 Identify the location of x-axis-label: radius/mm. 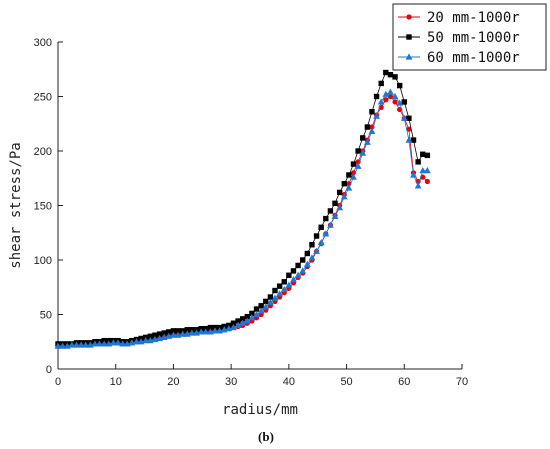
(260, 410).